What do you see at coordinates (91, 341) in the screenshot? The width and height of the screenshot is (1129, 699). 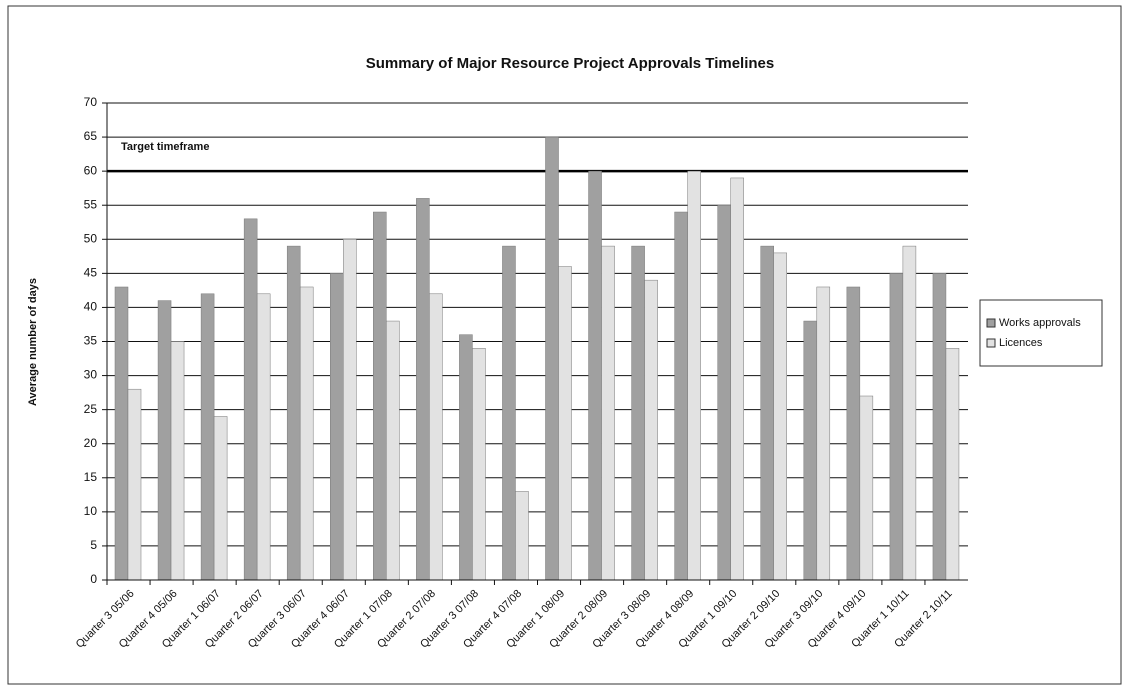 I see `y-tick-label: 35` at bounding box center [91, 341].